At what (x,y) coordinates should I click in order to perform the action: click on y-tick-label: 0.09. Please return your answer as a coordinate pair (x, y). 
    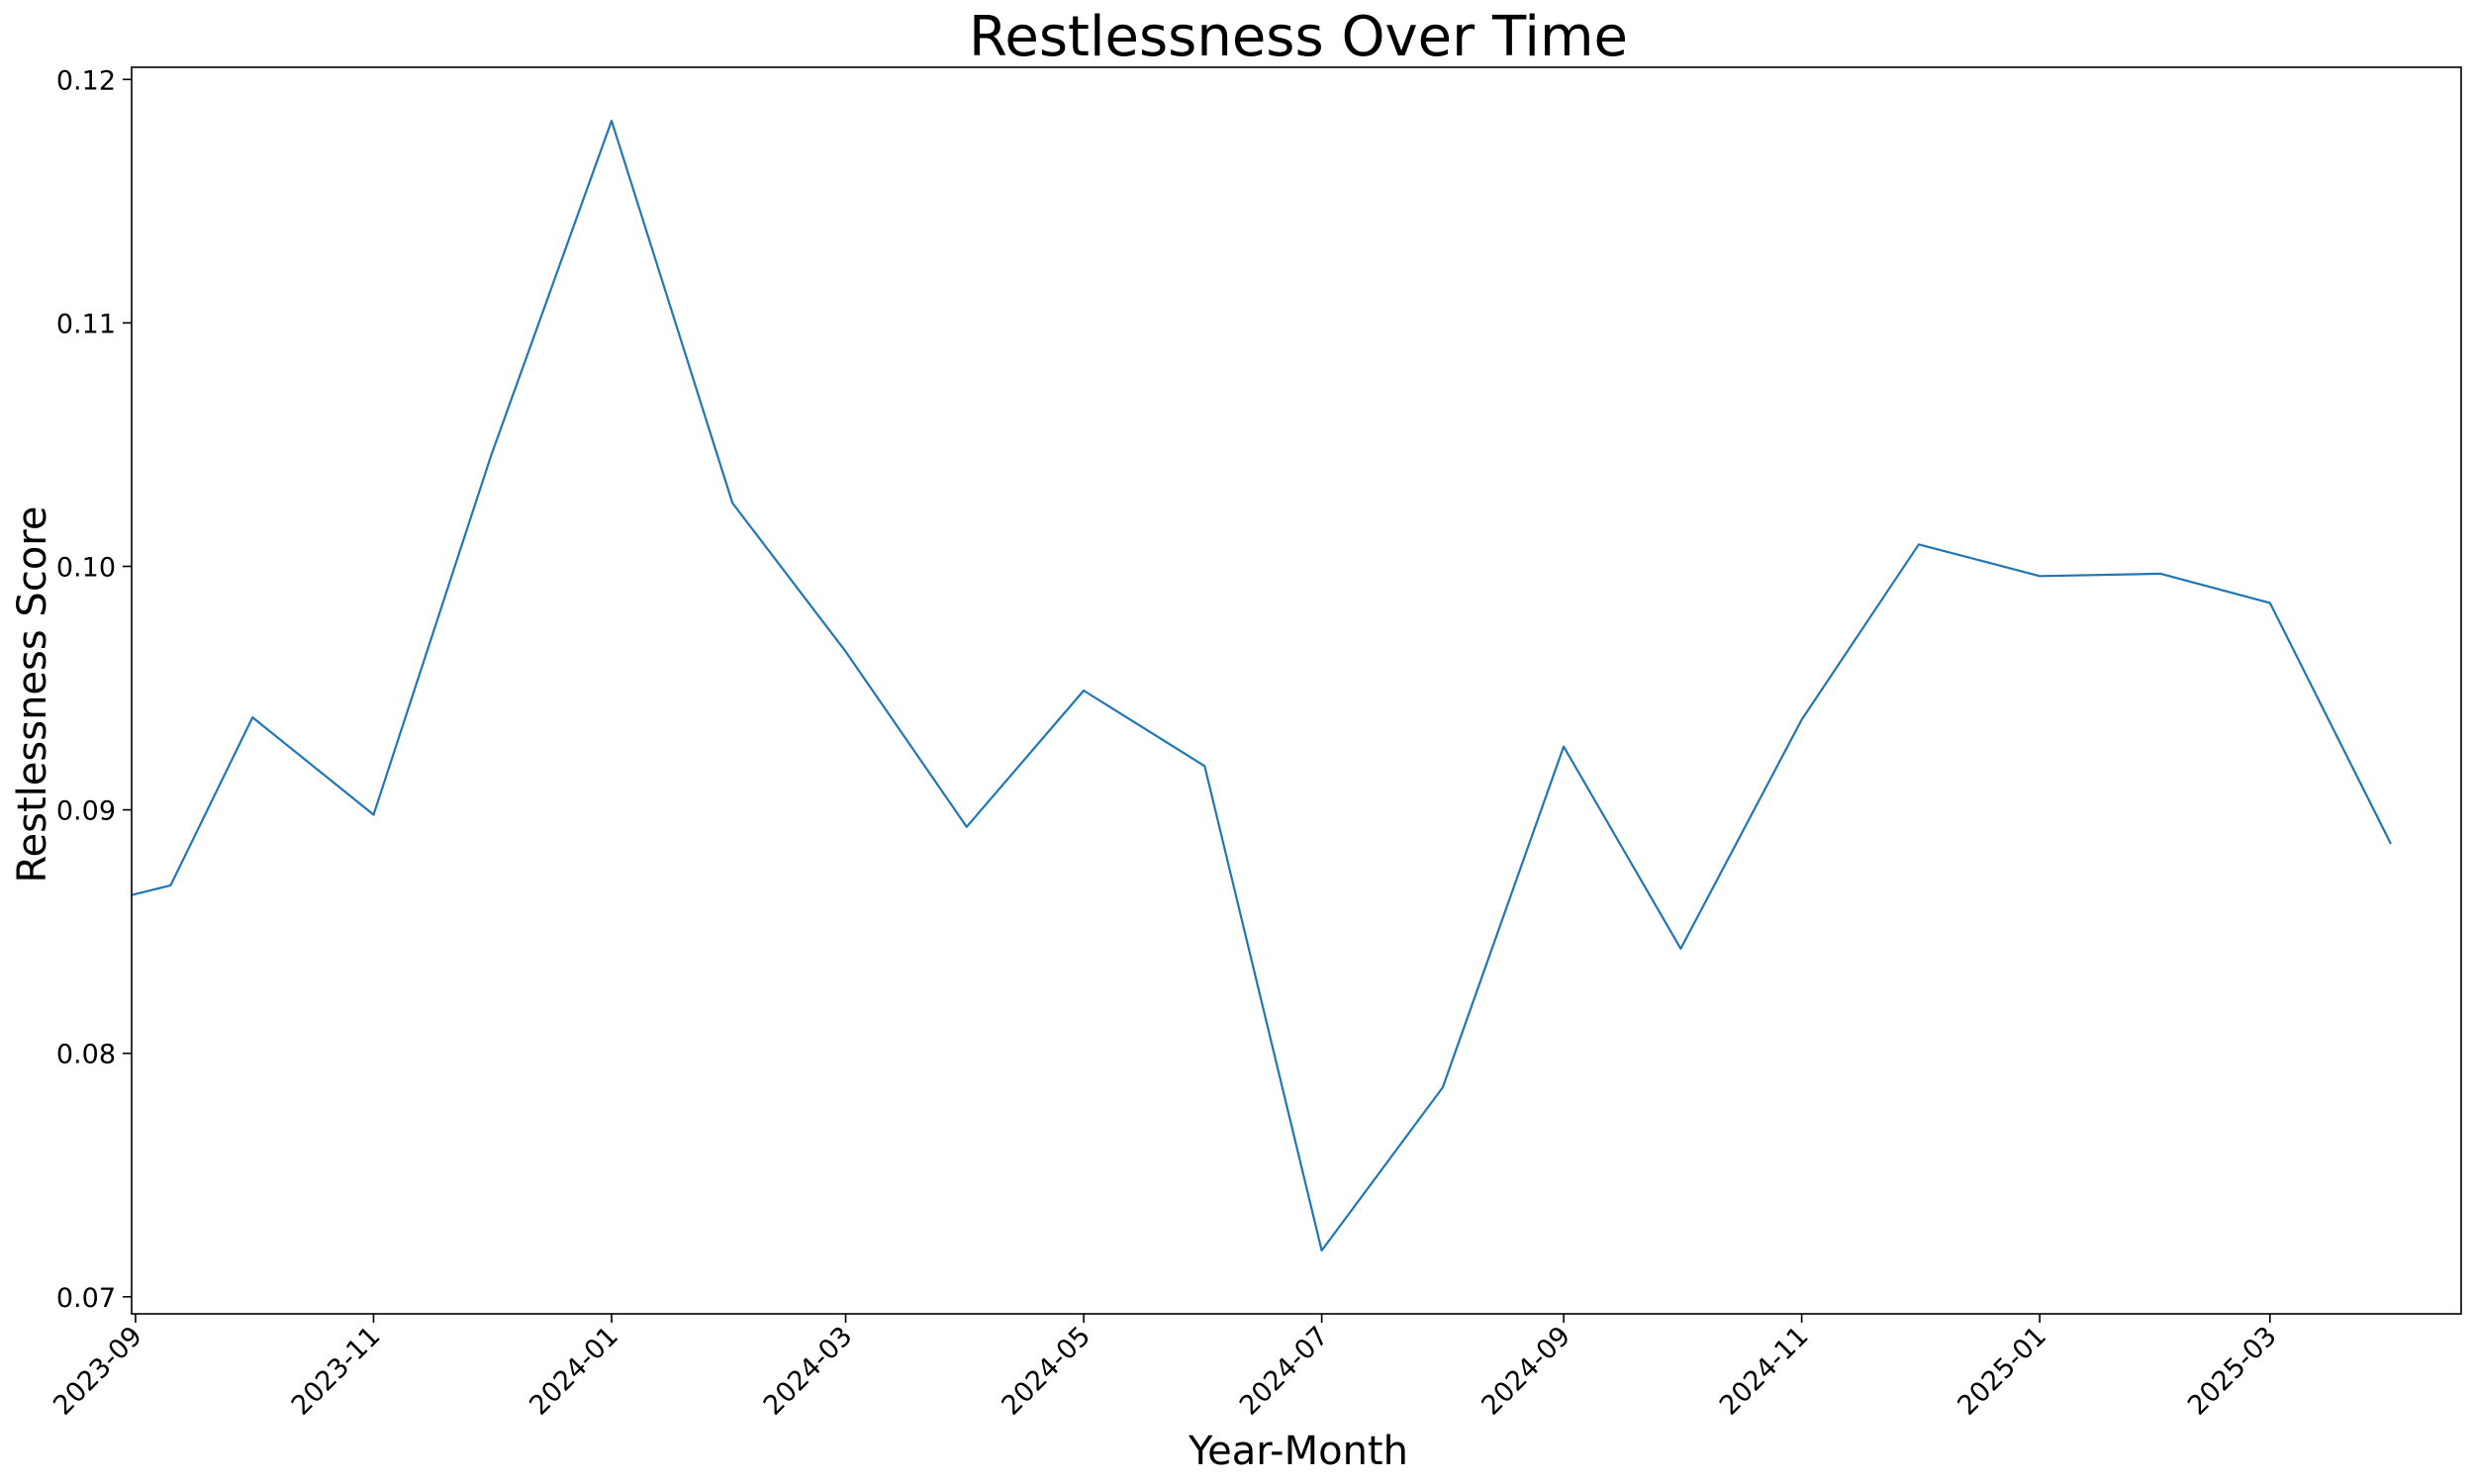
    Looking at the image, I should click on (86, 811).